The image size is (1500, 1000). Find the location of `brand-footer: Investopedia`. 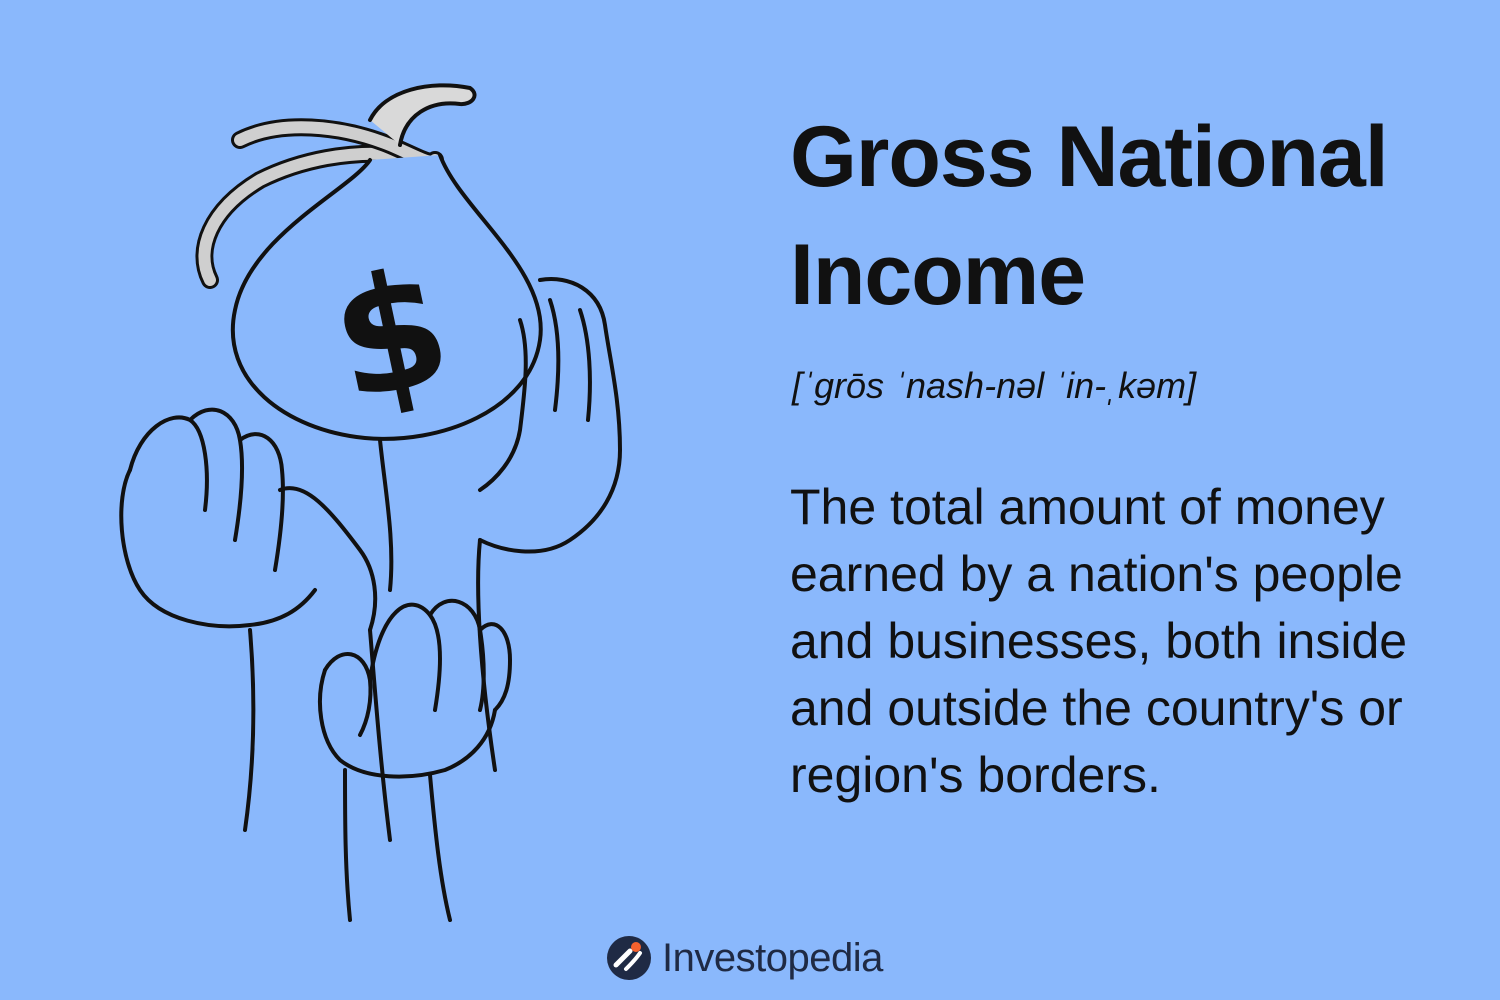

brand-footer: Investopedia is located at coordinates (744, 958).